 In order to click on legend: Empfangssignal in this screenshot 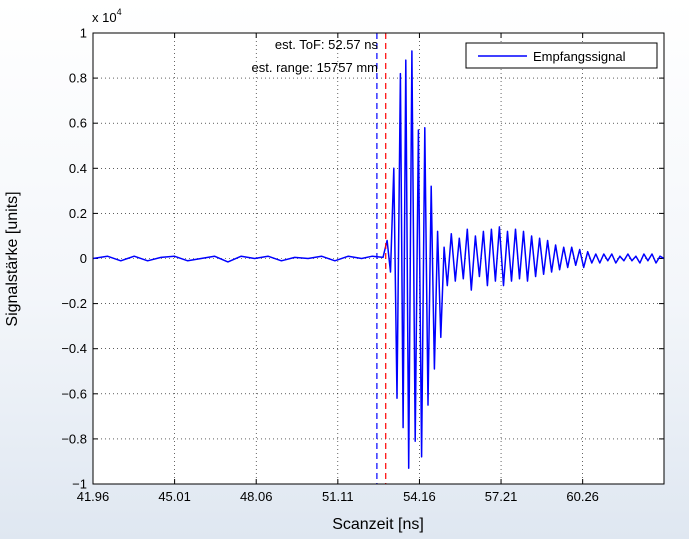, I will do `click(561, 55)`.